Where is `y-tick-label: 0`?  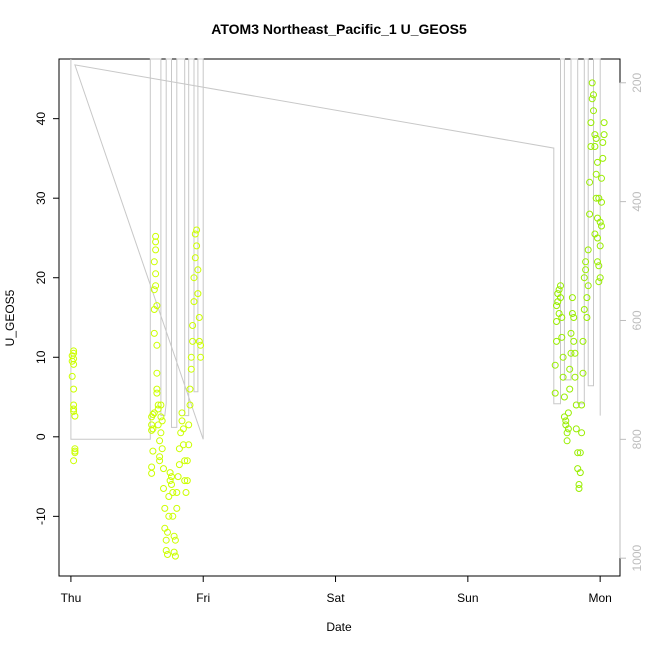 y-tick-label: 0 is located at coordinates (41, 436).